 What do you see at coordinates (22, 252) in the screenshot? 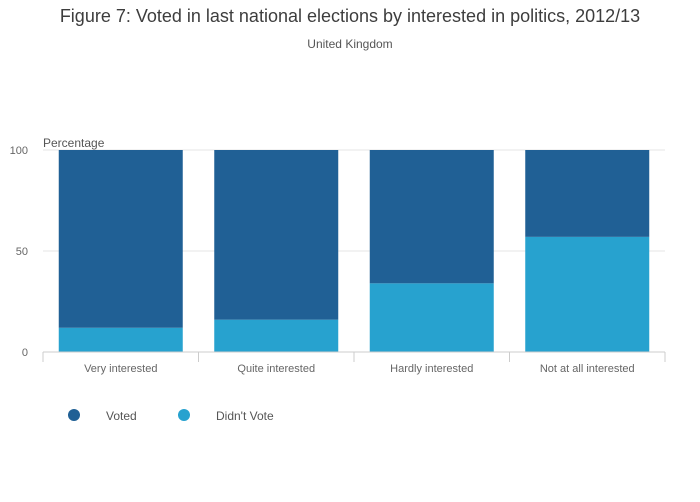
I see `y-tick-label: 50` at bounding box center [22, 252].